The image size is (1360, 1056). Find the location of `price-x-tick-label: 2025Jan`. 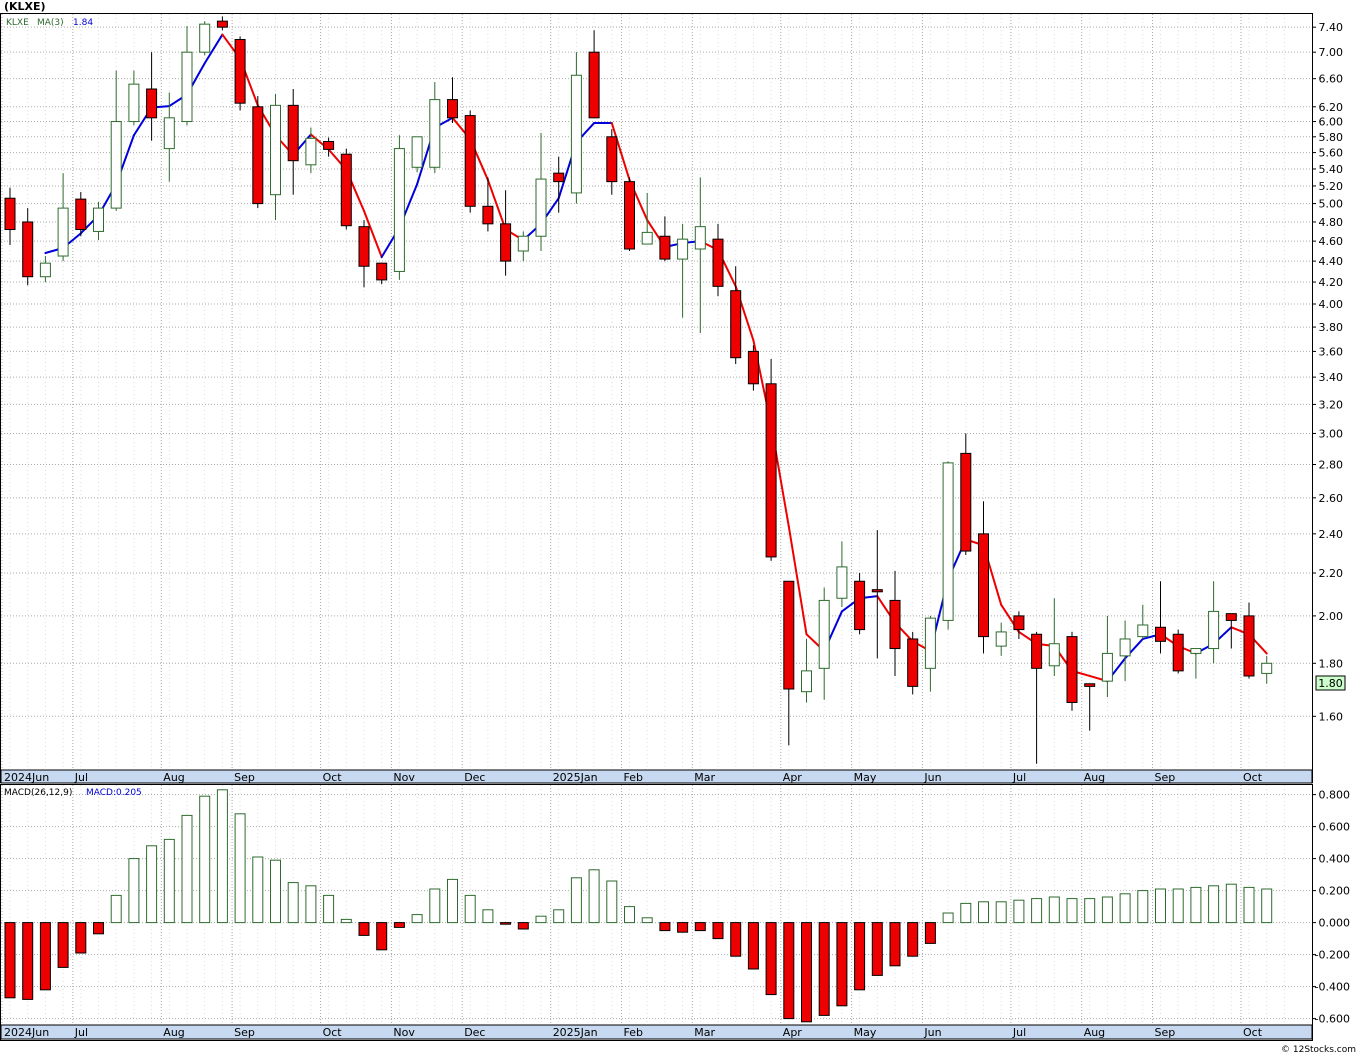

price-x-tick-label: 2025Jan is located at coordinates (575, 777).